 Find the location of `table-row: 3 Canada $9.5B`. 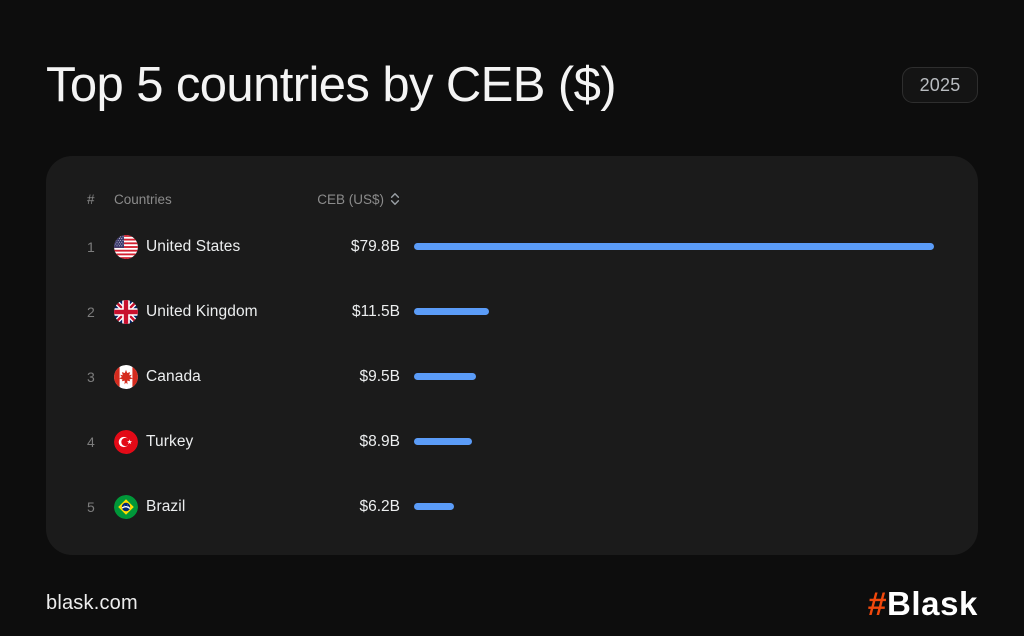

table-row: 3 Canada $9.5B is located at coordinates (512, 376).